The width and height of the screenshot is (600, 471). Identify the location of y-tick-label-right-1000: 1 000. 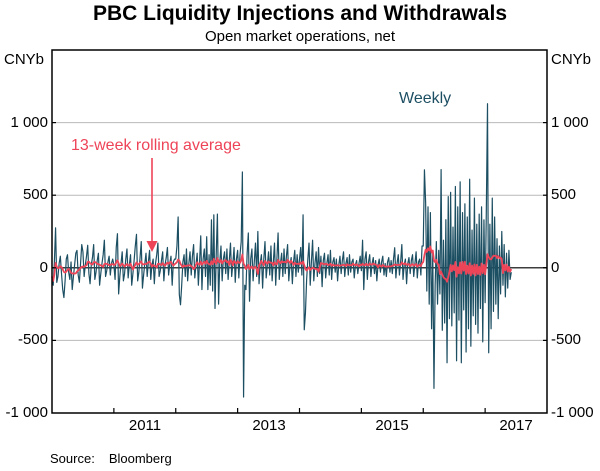
(570, 122).